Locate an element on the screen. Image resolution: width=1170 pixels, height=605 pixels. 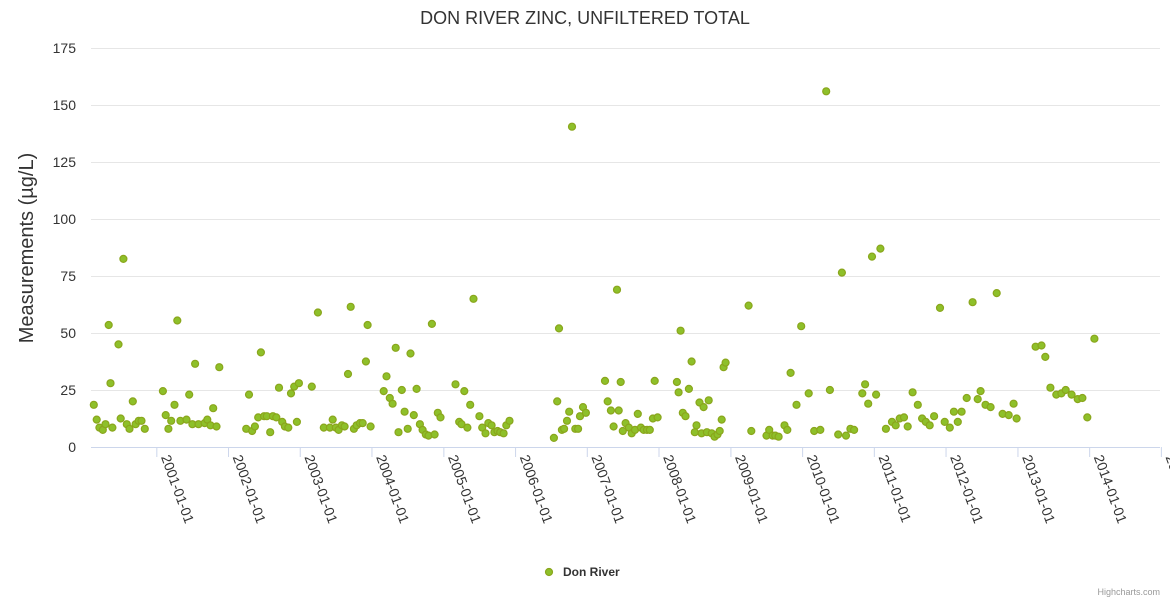
credits-link: Highcharts.com is located at coordinates (1128, 592).